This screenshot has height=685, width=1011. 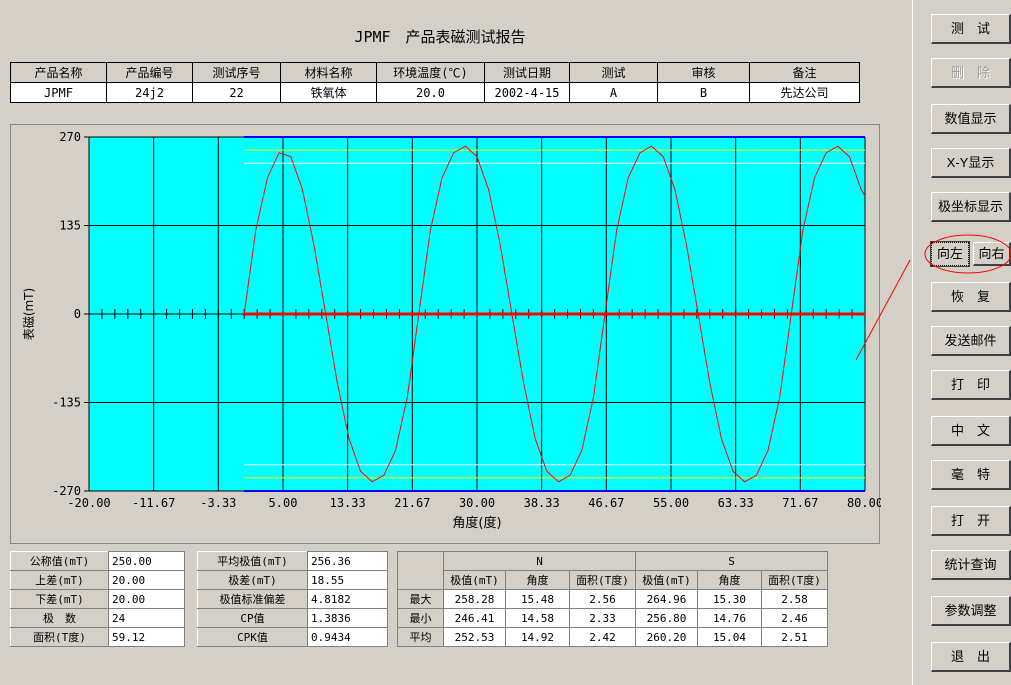 I want to click on info-header: 产品编号, so click(x=149, y=72).